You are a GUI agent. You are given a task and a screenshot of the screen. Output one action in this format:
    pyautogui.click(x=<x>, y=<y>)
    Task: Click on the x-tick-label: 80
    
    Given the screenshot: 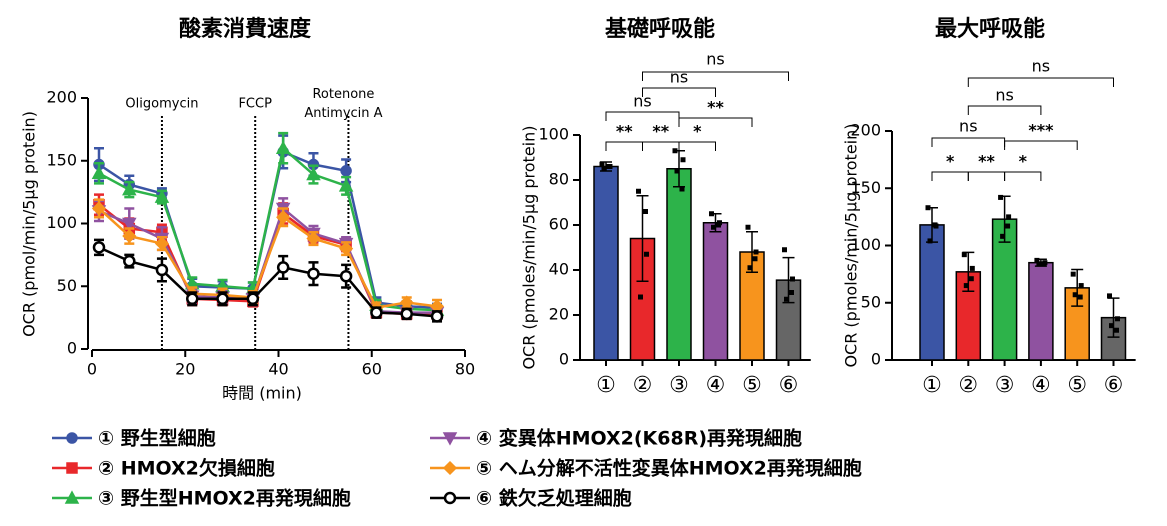 What is the action you would take?
    pyautogui.click(x=465, y=369)
    